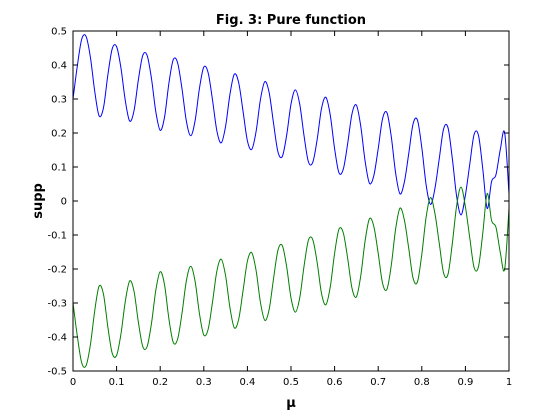  I want to click on x-tick-label: 0.8, so click(422, 382).